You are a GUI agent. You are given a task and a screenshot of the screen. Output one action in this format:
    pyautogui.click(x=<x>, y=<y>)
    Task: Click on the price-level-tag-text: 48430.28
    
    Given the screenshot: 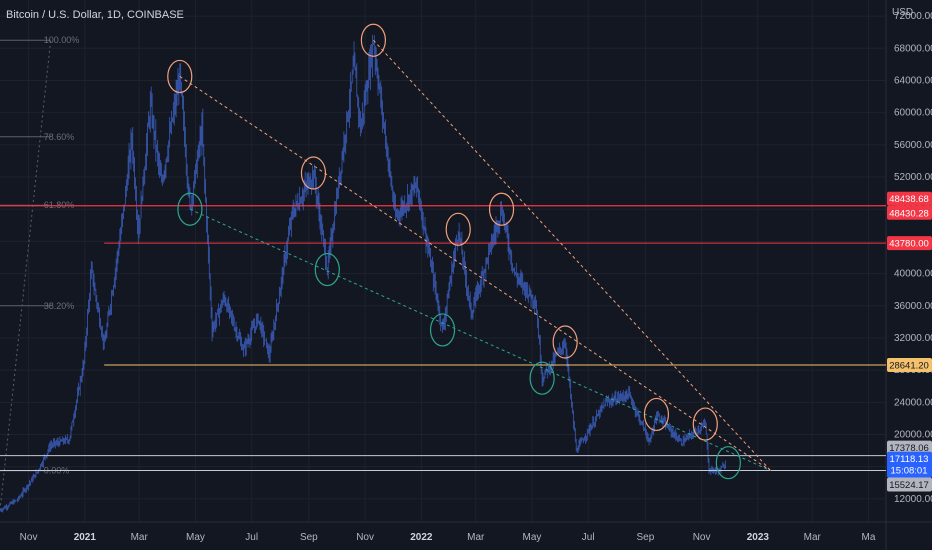 What is the action you would take?
    pyautogui.click(x=909, y=213)
    